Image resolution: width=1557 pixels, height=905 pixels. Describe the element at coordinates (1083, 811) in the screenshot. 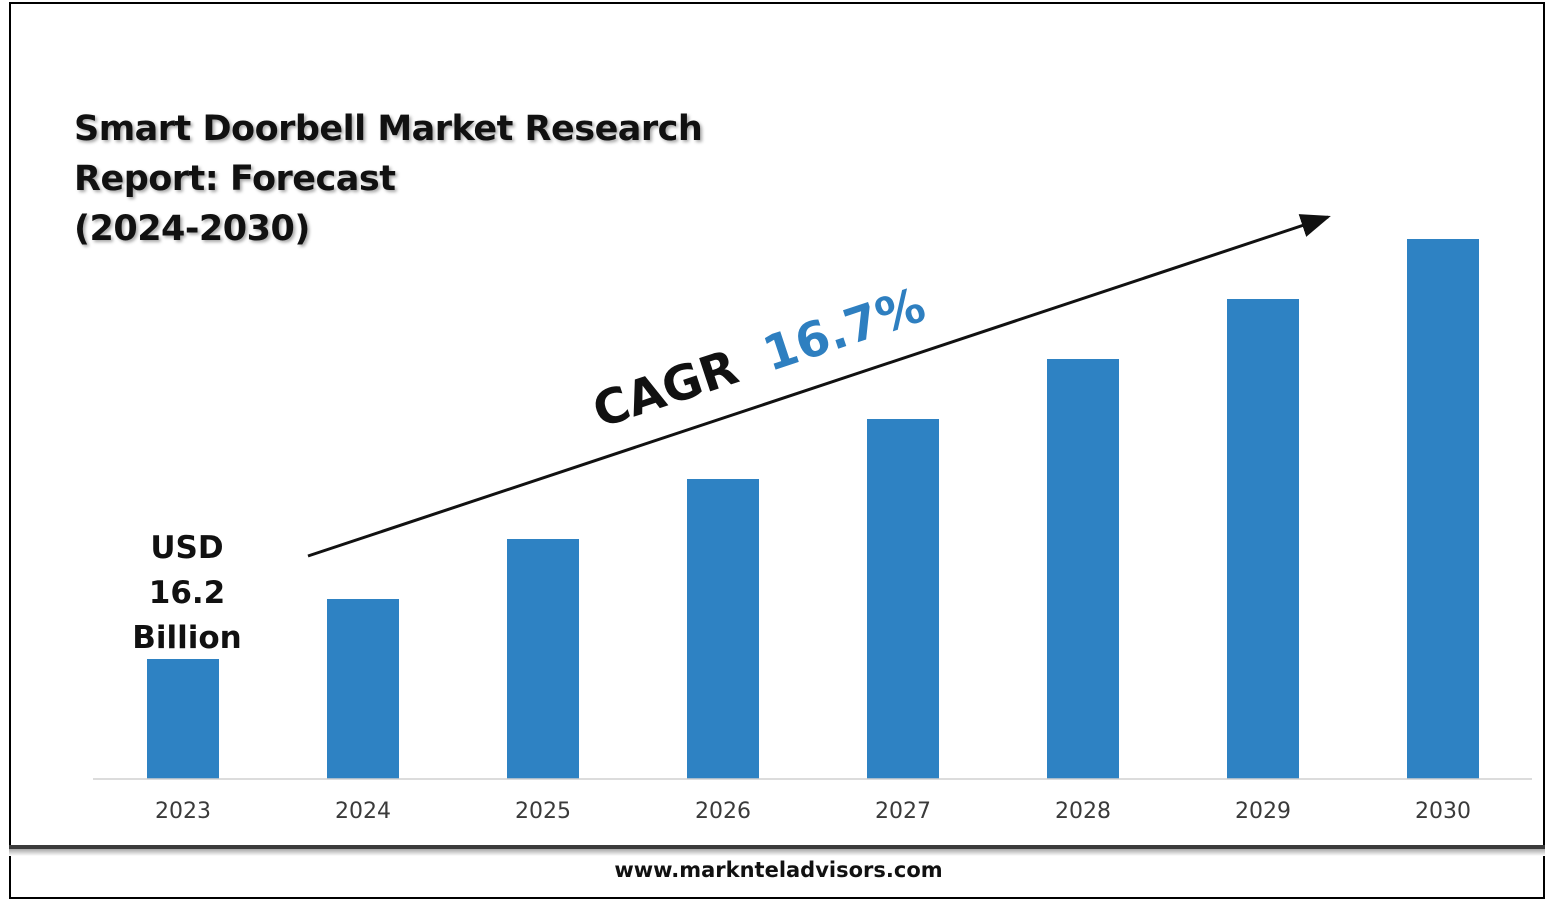

I see `x-tick-2028: 2028` at that location.